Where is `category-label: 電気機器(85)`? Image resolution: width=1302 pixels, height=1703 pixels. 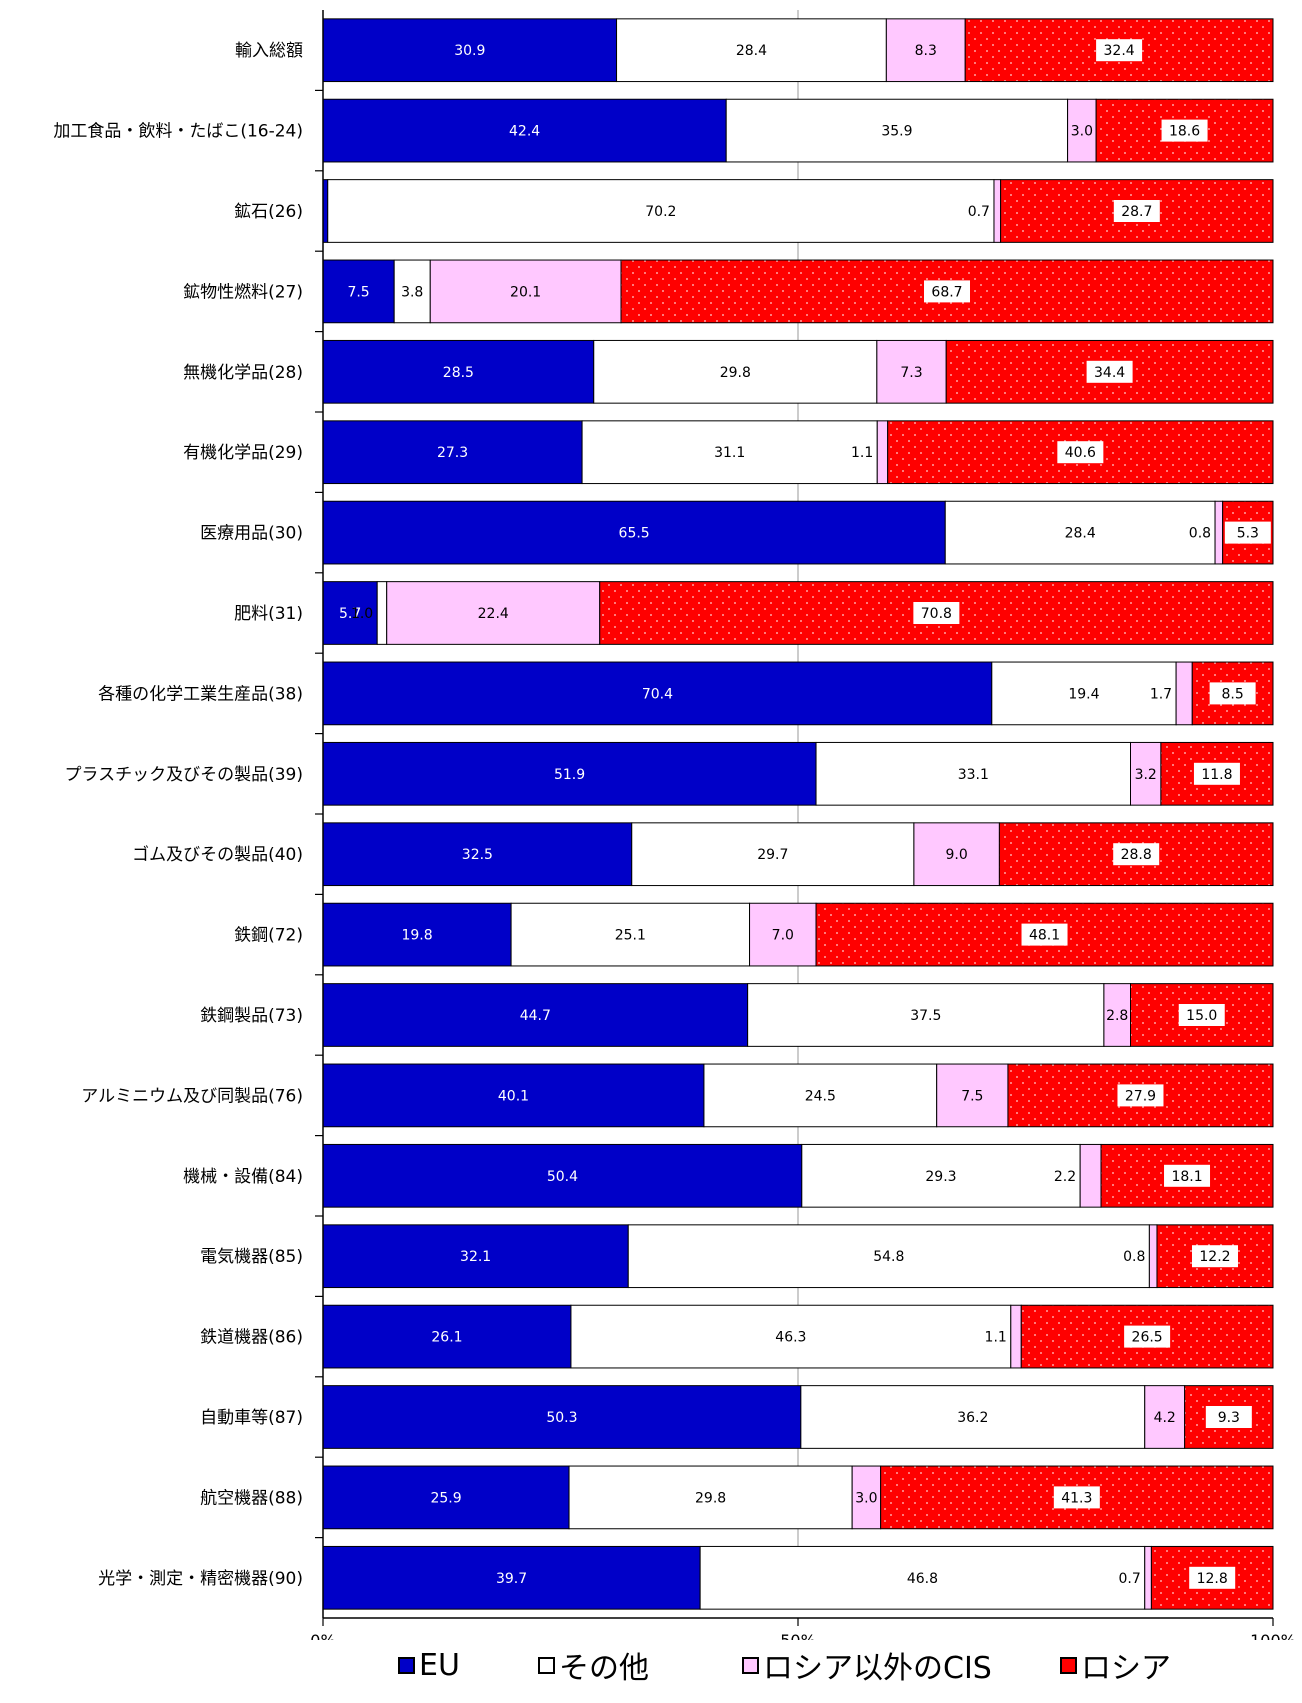
category-label: 電気機器(85) is located at coordinates (251, 1257).